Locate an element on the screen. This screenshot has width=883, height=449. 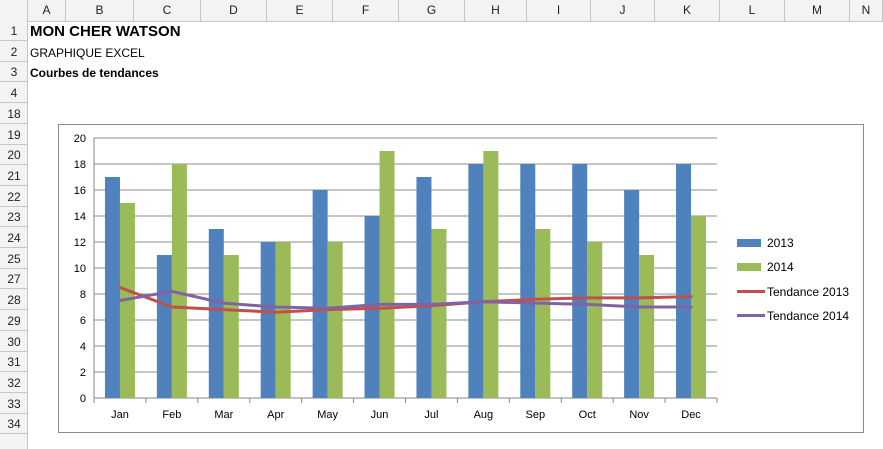
row-header-18: 18 is located at coordinates (14, 114).